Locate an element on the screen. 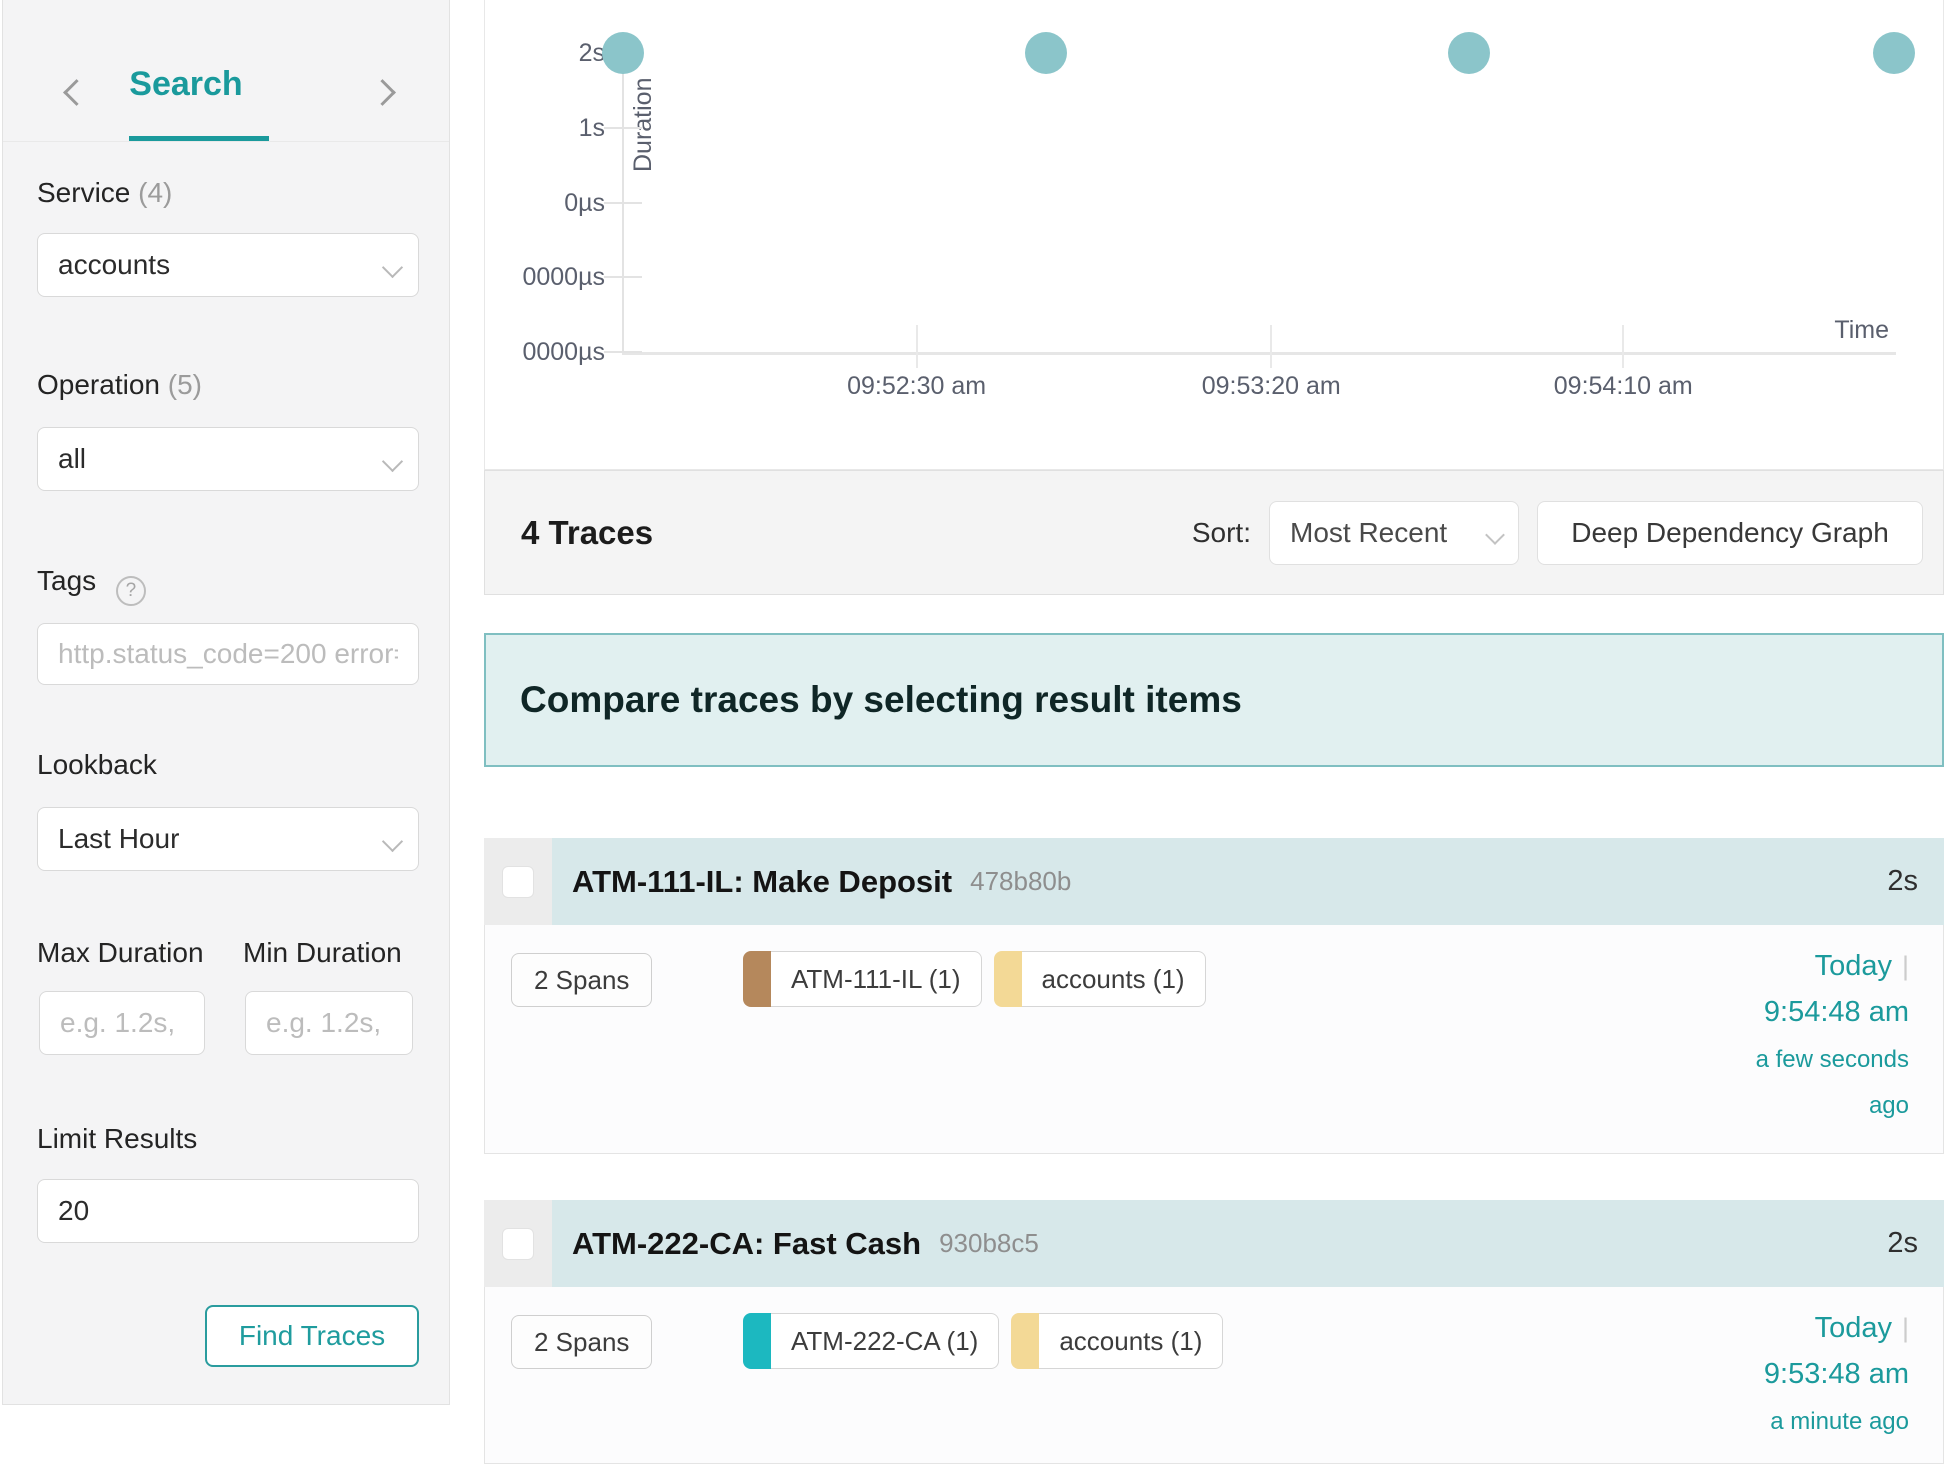 The width and height of the screenshot is (1960, 1472). limit-results-label: Limit Results is located at coordinates (117, 1138).